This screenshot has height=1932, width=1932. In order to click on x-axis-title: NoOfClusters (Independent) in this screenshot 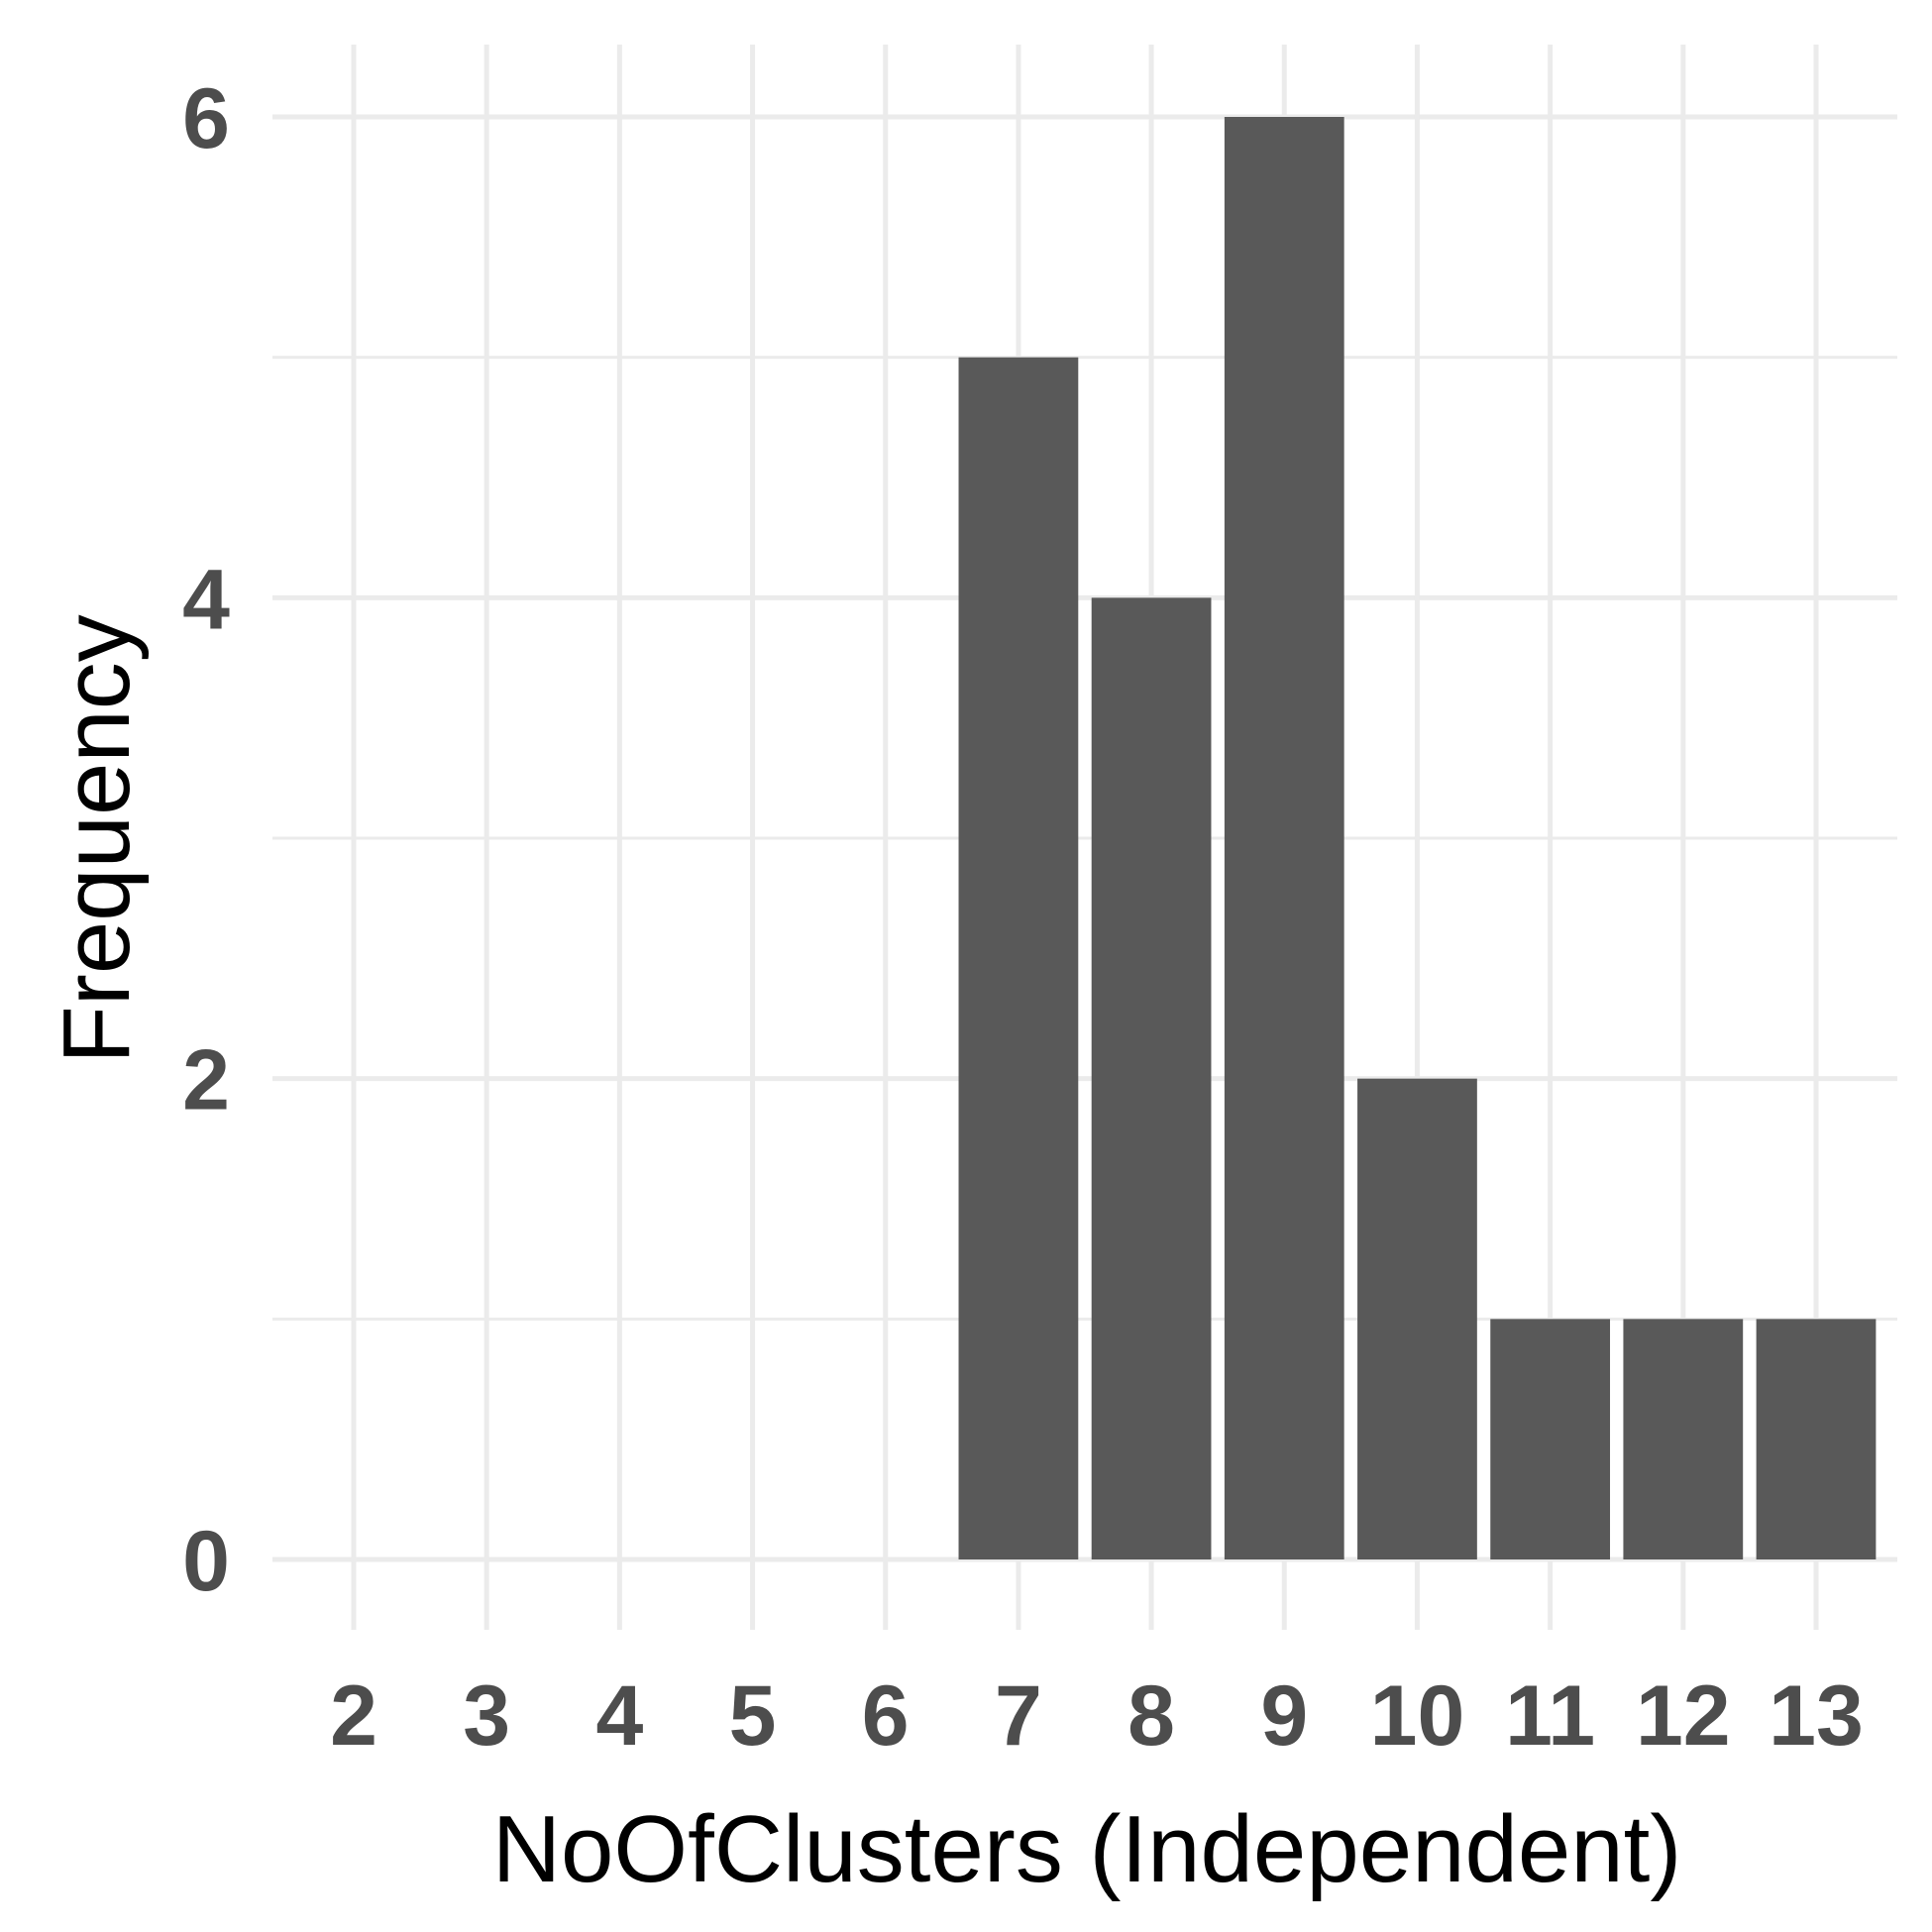, I will do `click(1087, 1849)`.